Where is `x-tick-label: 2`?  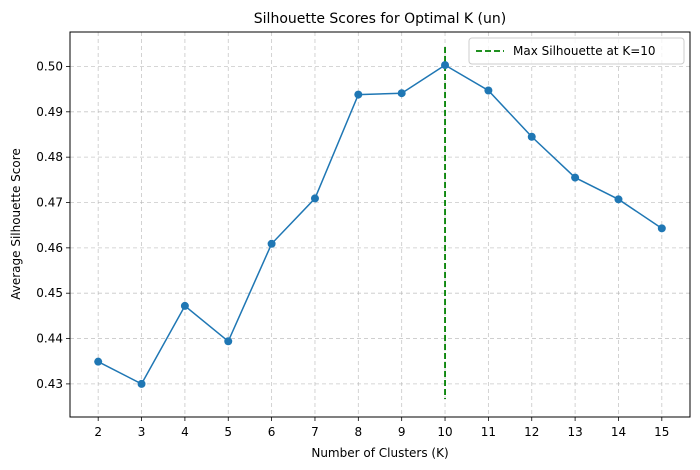 x-tick-label: 2 is located at coordinates (98, 432).